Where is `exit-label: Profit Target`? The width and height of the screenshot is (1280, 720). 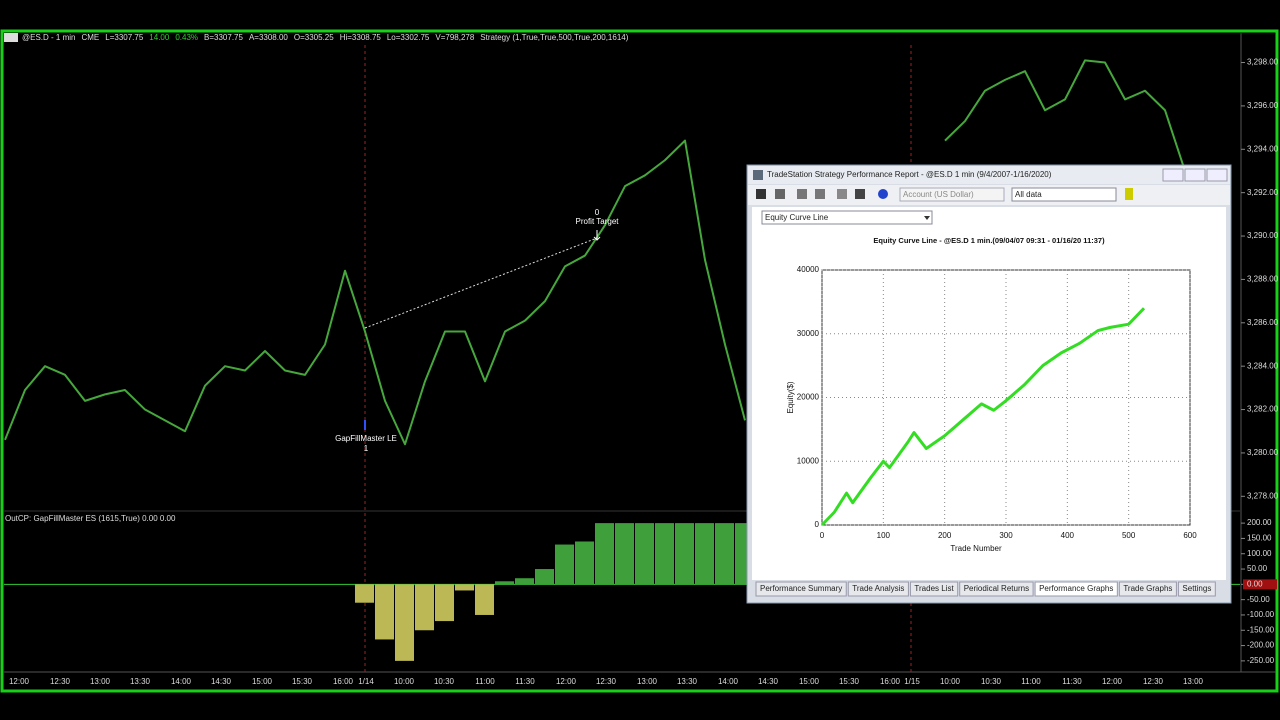
exit-label: Profit Target is located at coordinates (598, 221).